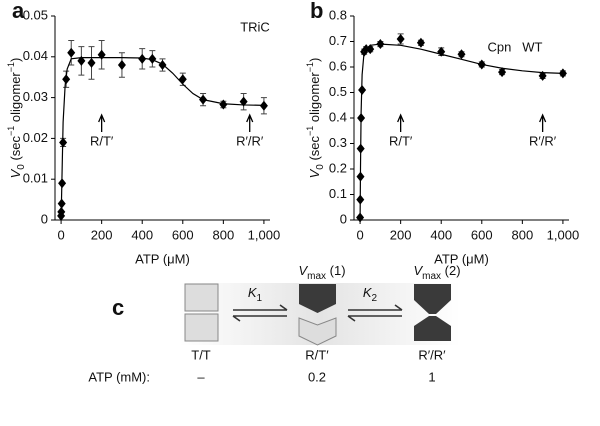 Image resolution: width=600 pixels, height=426 pixels. What do you see at coordinates (35, 137) in the screenshot?
I see `y-tick-label: 0.02` at bounding box center [35, 137].